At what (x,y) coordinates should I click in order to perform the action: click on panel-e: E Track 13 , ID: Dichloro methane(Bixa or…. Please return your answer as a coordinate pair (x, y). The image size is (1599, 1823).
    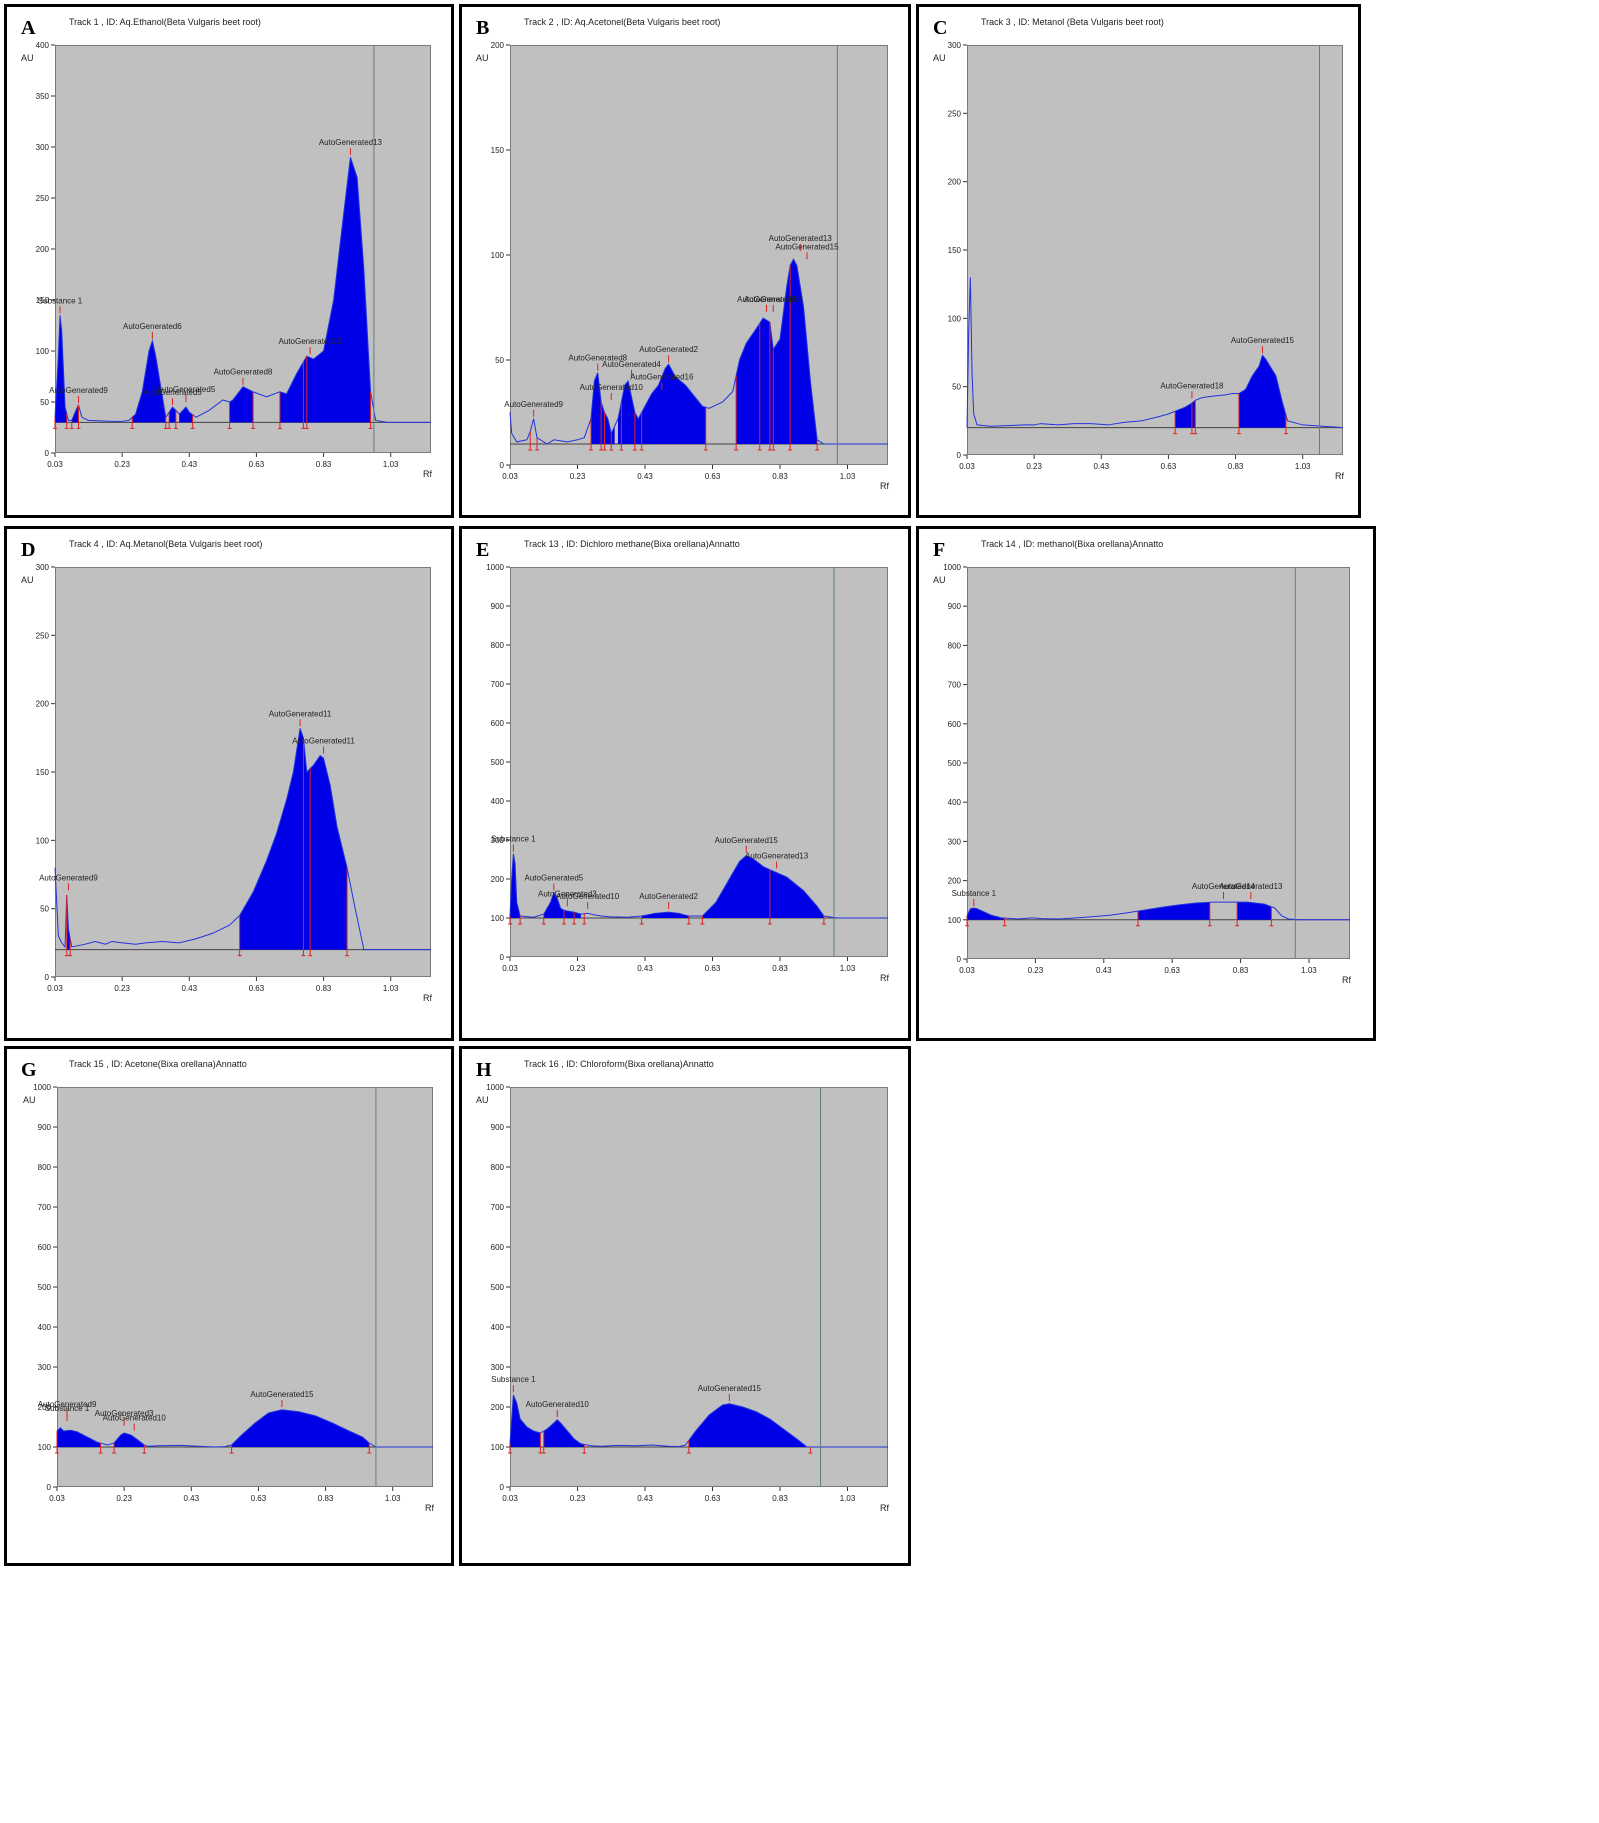
    Looking at the image, I should click on (685, 783).